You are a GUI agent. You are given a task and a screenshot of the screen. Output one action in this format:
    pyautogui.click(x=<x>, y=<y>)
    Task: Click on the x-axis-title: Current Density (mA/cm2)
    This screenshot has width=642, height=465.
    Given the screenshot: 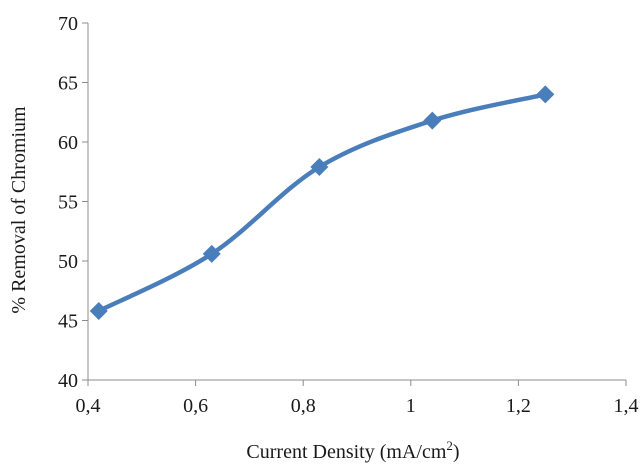 What is the action you would take?
    pyautogui.click(x=352, y=450)
    